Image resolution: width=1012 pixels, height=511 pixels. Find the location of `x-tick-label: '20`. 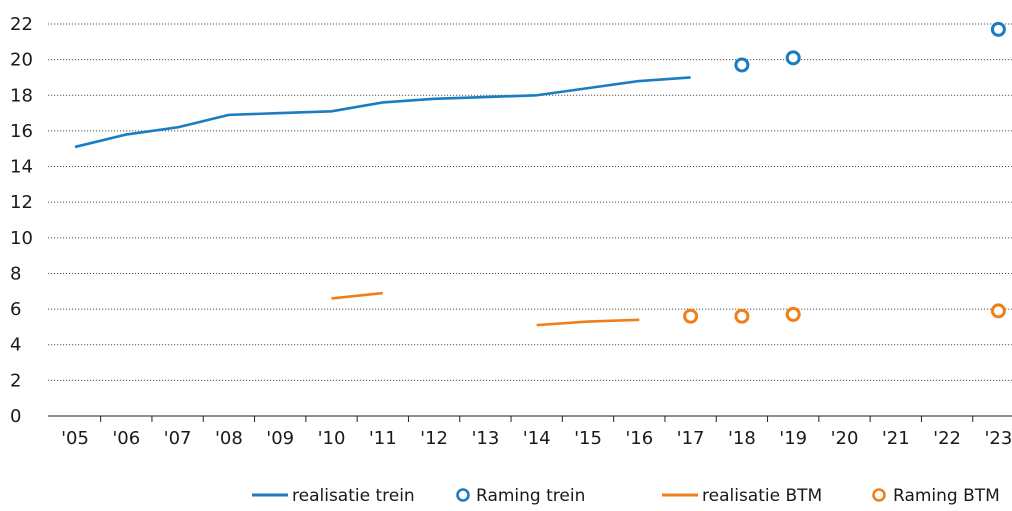

x-tick-label: '20 is located at coordinates (845, 438).